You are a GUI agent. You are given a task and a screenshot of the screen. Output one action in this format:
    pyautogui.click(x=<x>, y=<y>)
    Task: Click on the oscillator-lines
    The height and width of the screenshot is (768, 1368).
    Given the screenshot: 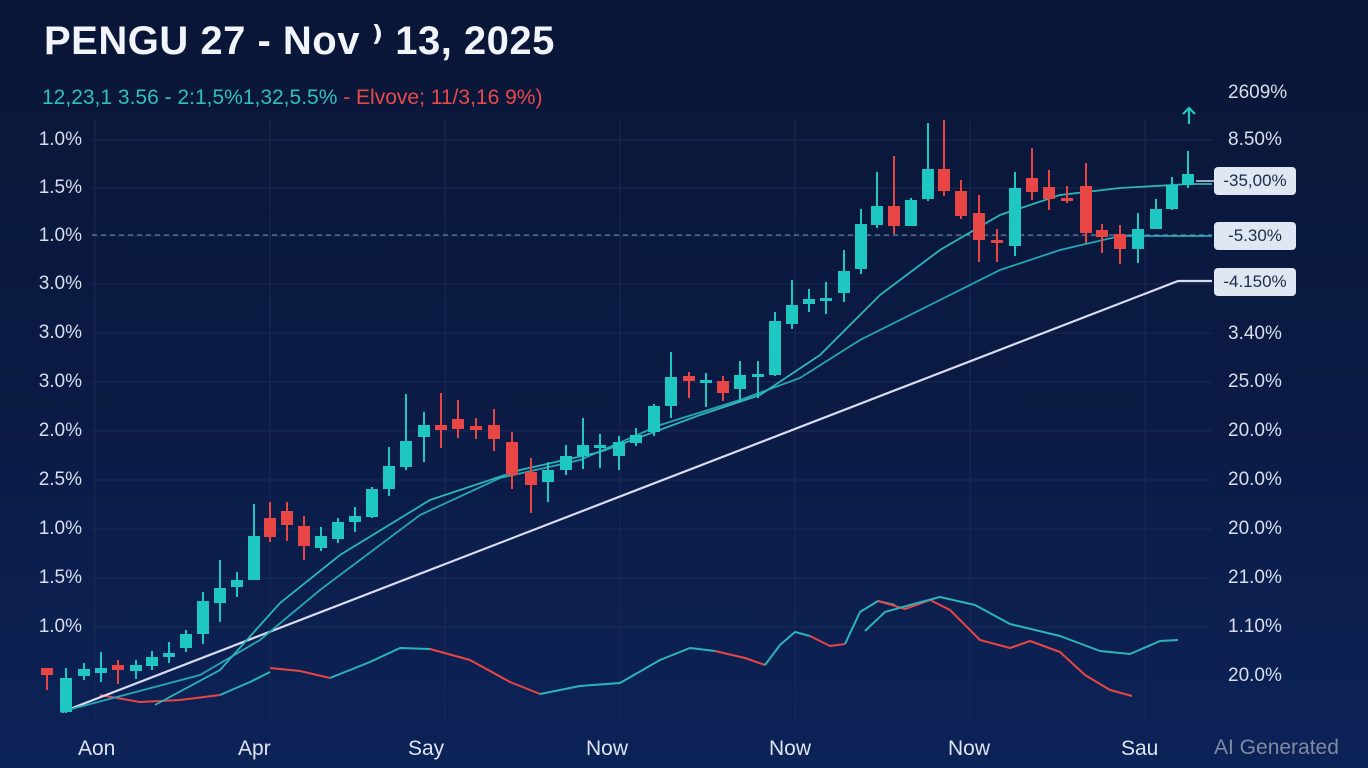 What is the action you would take?
    pyautogui.click(x=639, y=649)
    